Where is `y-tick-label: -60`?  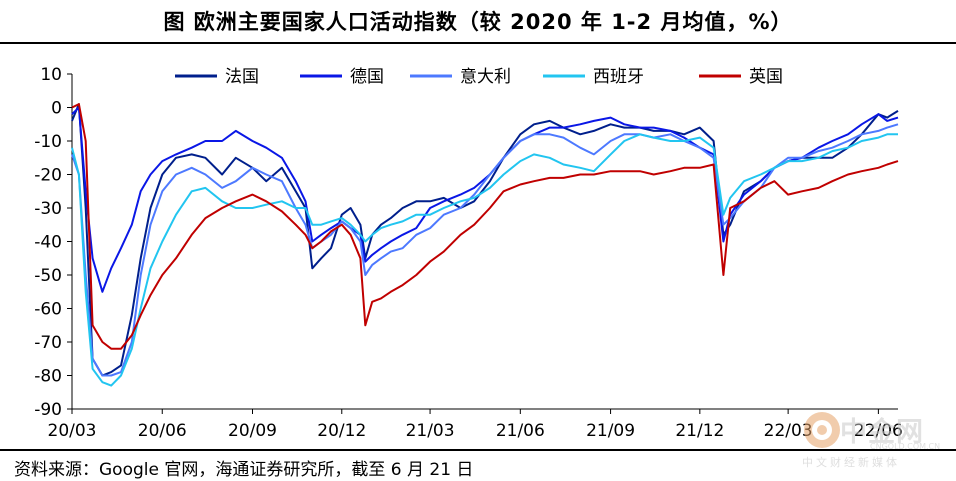 y-tick-label: -60 is located at coordinates (48, 310).